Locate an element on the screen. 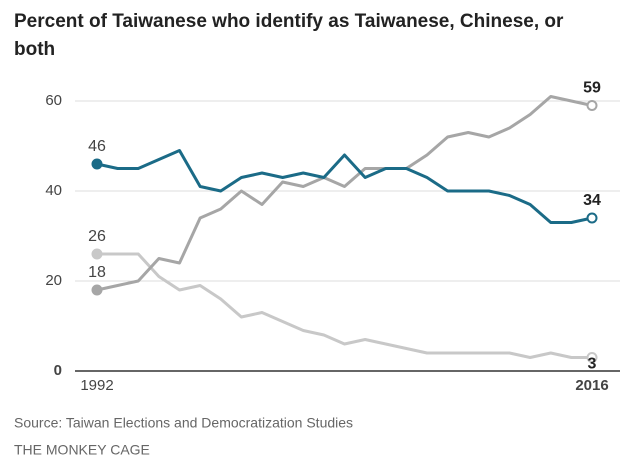  data-label: 59 is located at coordinates (592, 88).